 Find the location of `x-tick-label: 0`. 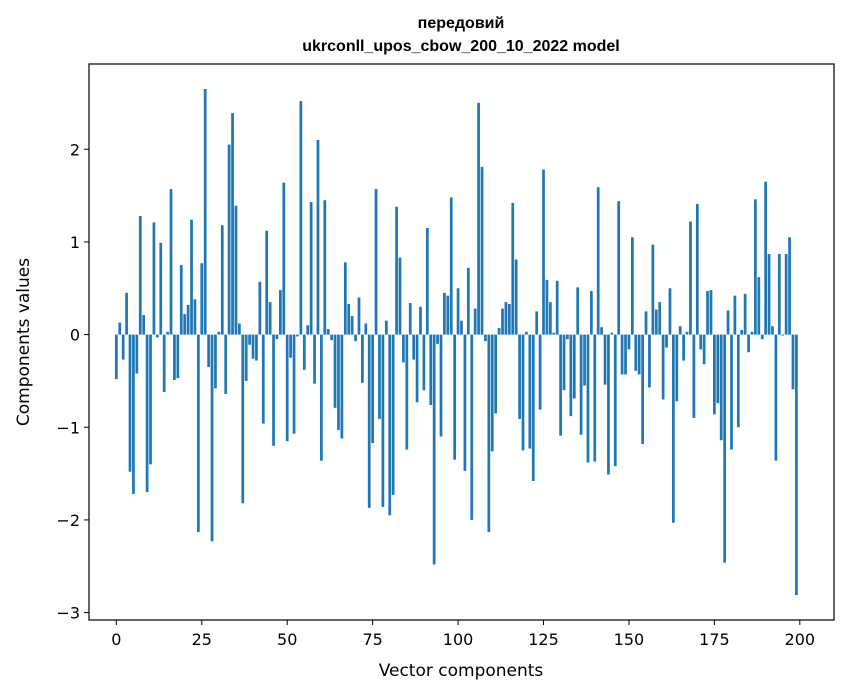

x-tick-label: 0 is located at coordinates (116, 639).